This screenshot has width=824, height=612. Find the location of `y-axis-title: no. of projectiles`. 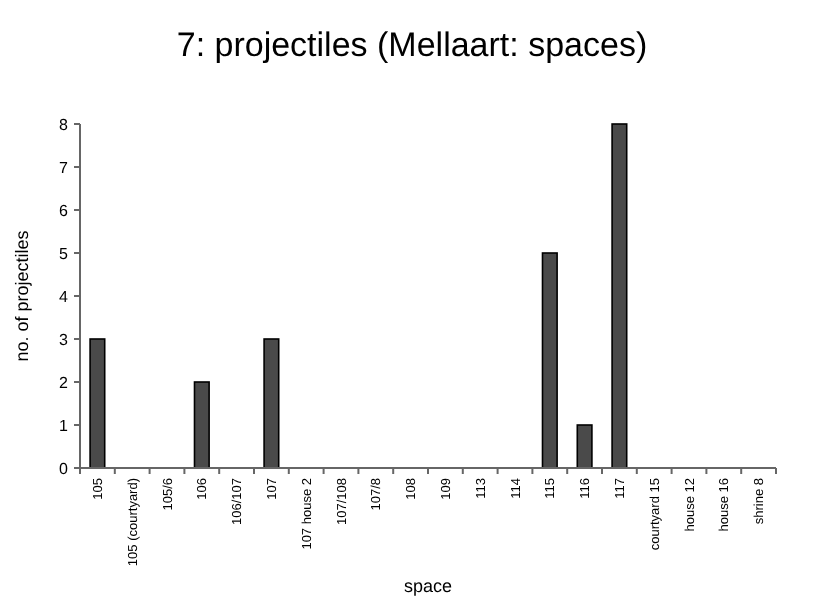

y-axis-title: no. of projectiles is located at coordinates (22, 295).